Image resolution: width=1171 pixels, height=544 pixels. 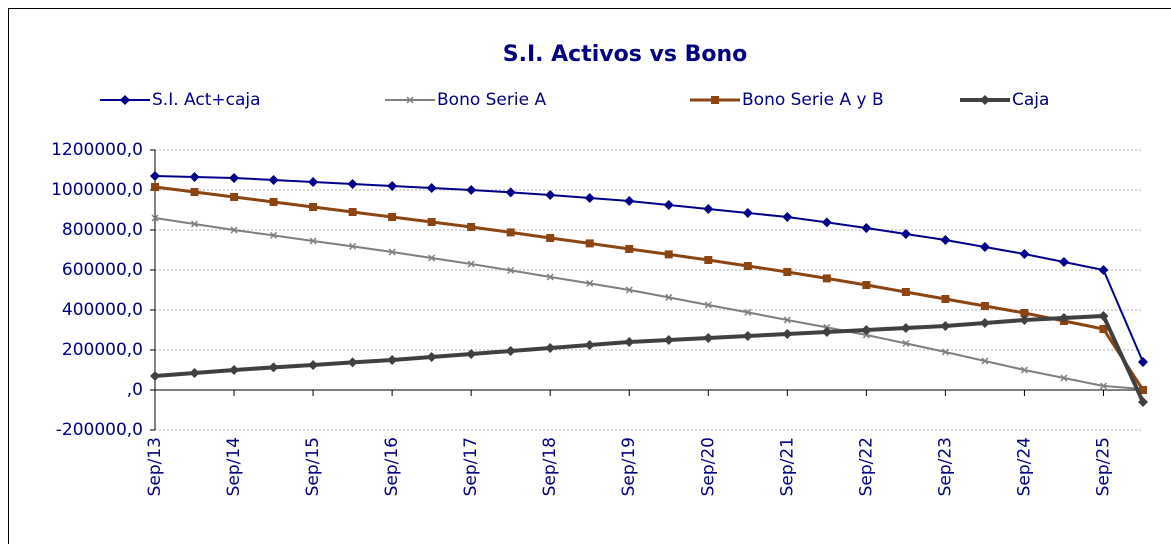 What do you see at coordinates (866, 466) in the screenshot?
I see `x-tick-label: Sep/22` at bounding box center [866, 466].